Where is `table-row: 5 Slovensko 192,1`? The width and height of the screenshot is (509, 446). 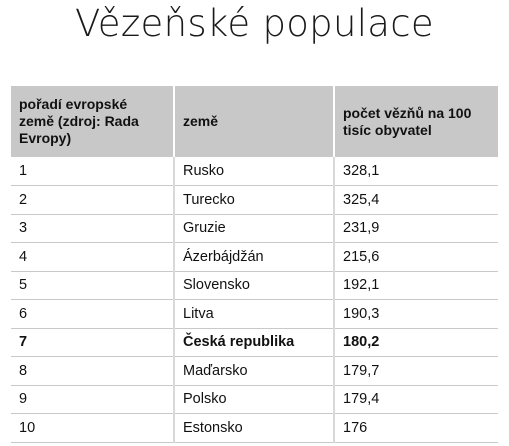 table-row: 5 Slovensko 192,1 is located at coordinates (254, 285).